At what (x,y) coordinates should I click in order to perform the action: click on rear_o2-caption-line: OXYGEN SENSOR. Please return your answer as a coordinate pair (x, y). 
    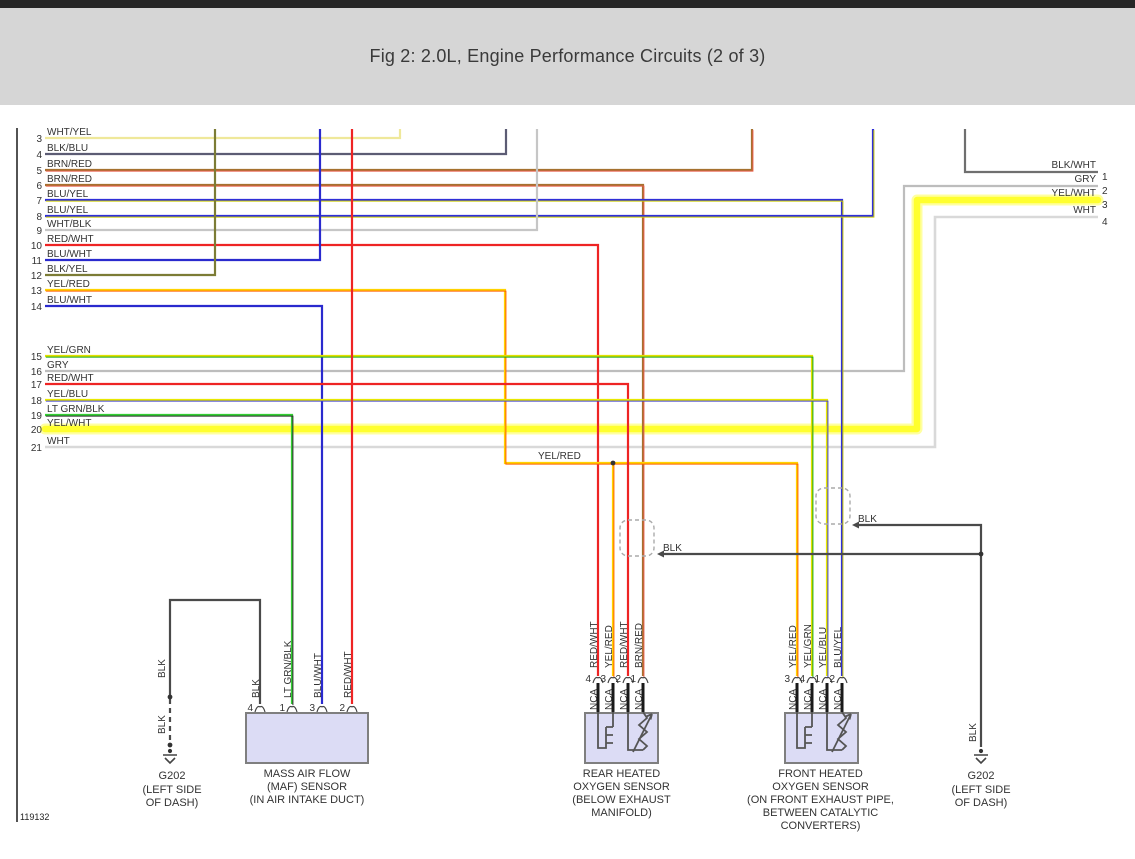
    Looking at the image, I should click on (621, 787).